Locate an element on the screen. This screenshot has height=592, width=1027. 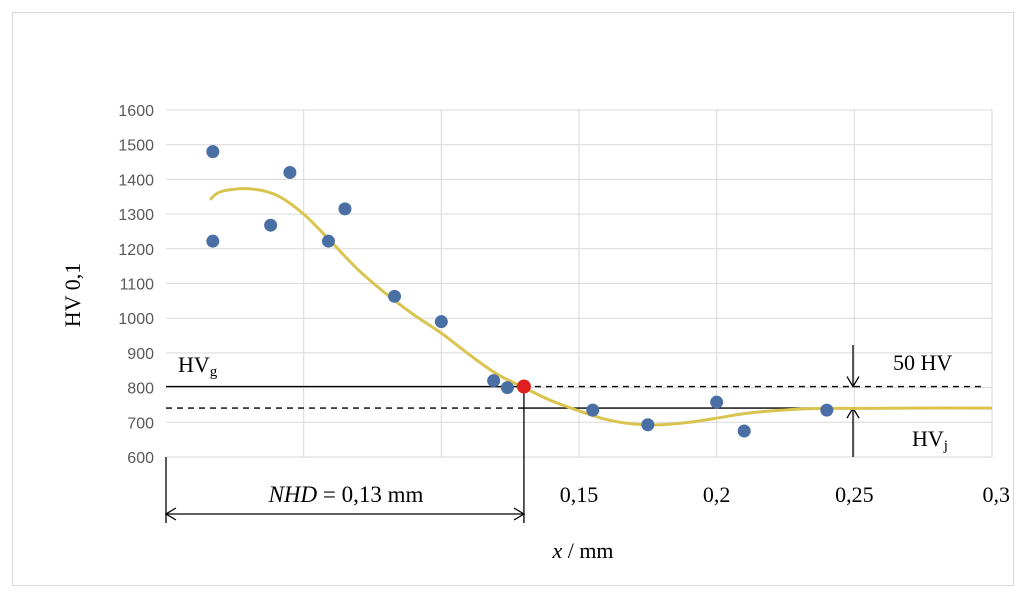
y-tick-label: 1200 is located at coordinates (136, 250).